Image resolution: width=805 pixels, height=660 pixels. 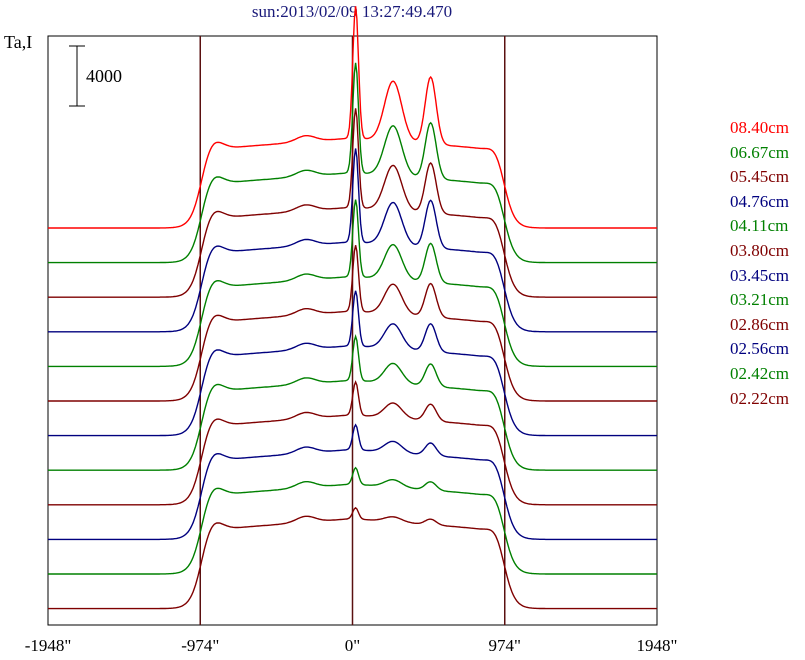 What do you see at coordinates (760, 398) in the screenshot?
I see `legend-item: 02.22cm` at bounding box center [760, 398].